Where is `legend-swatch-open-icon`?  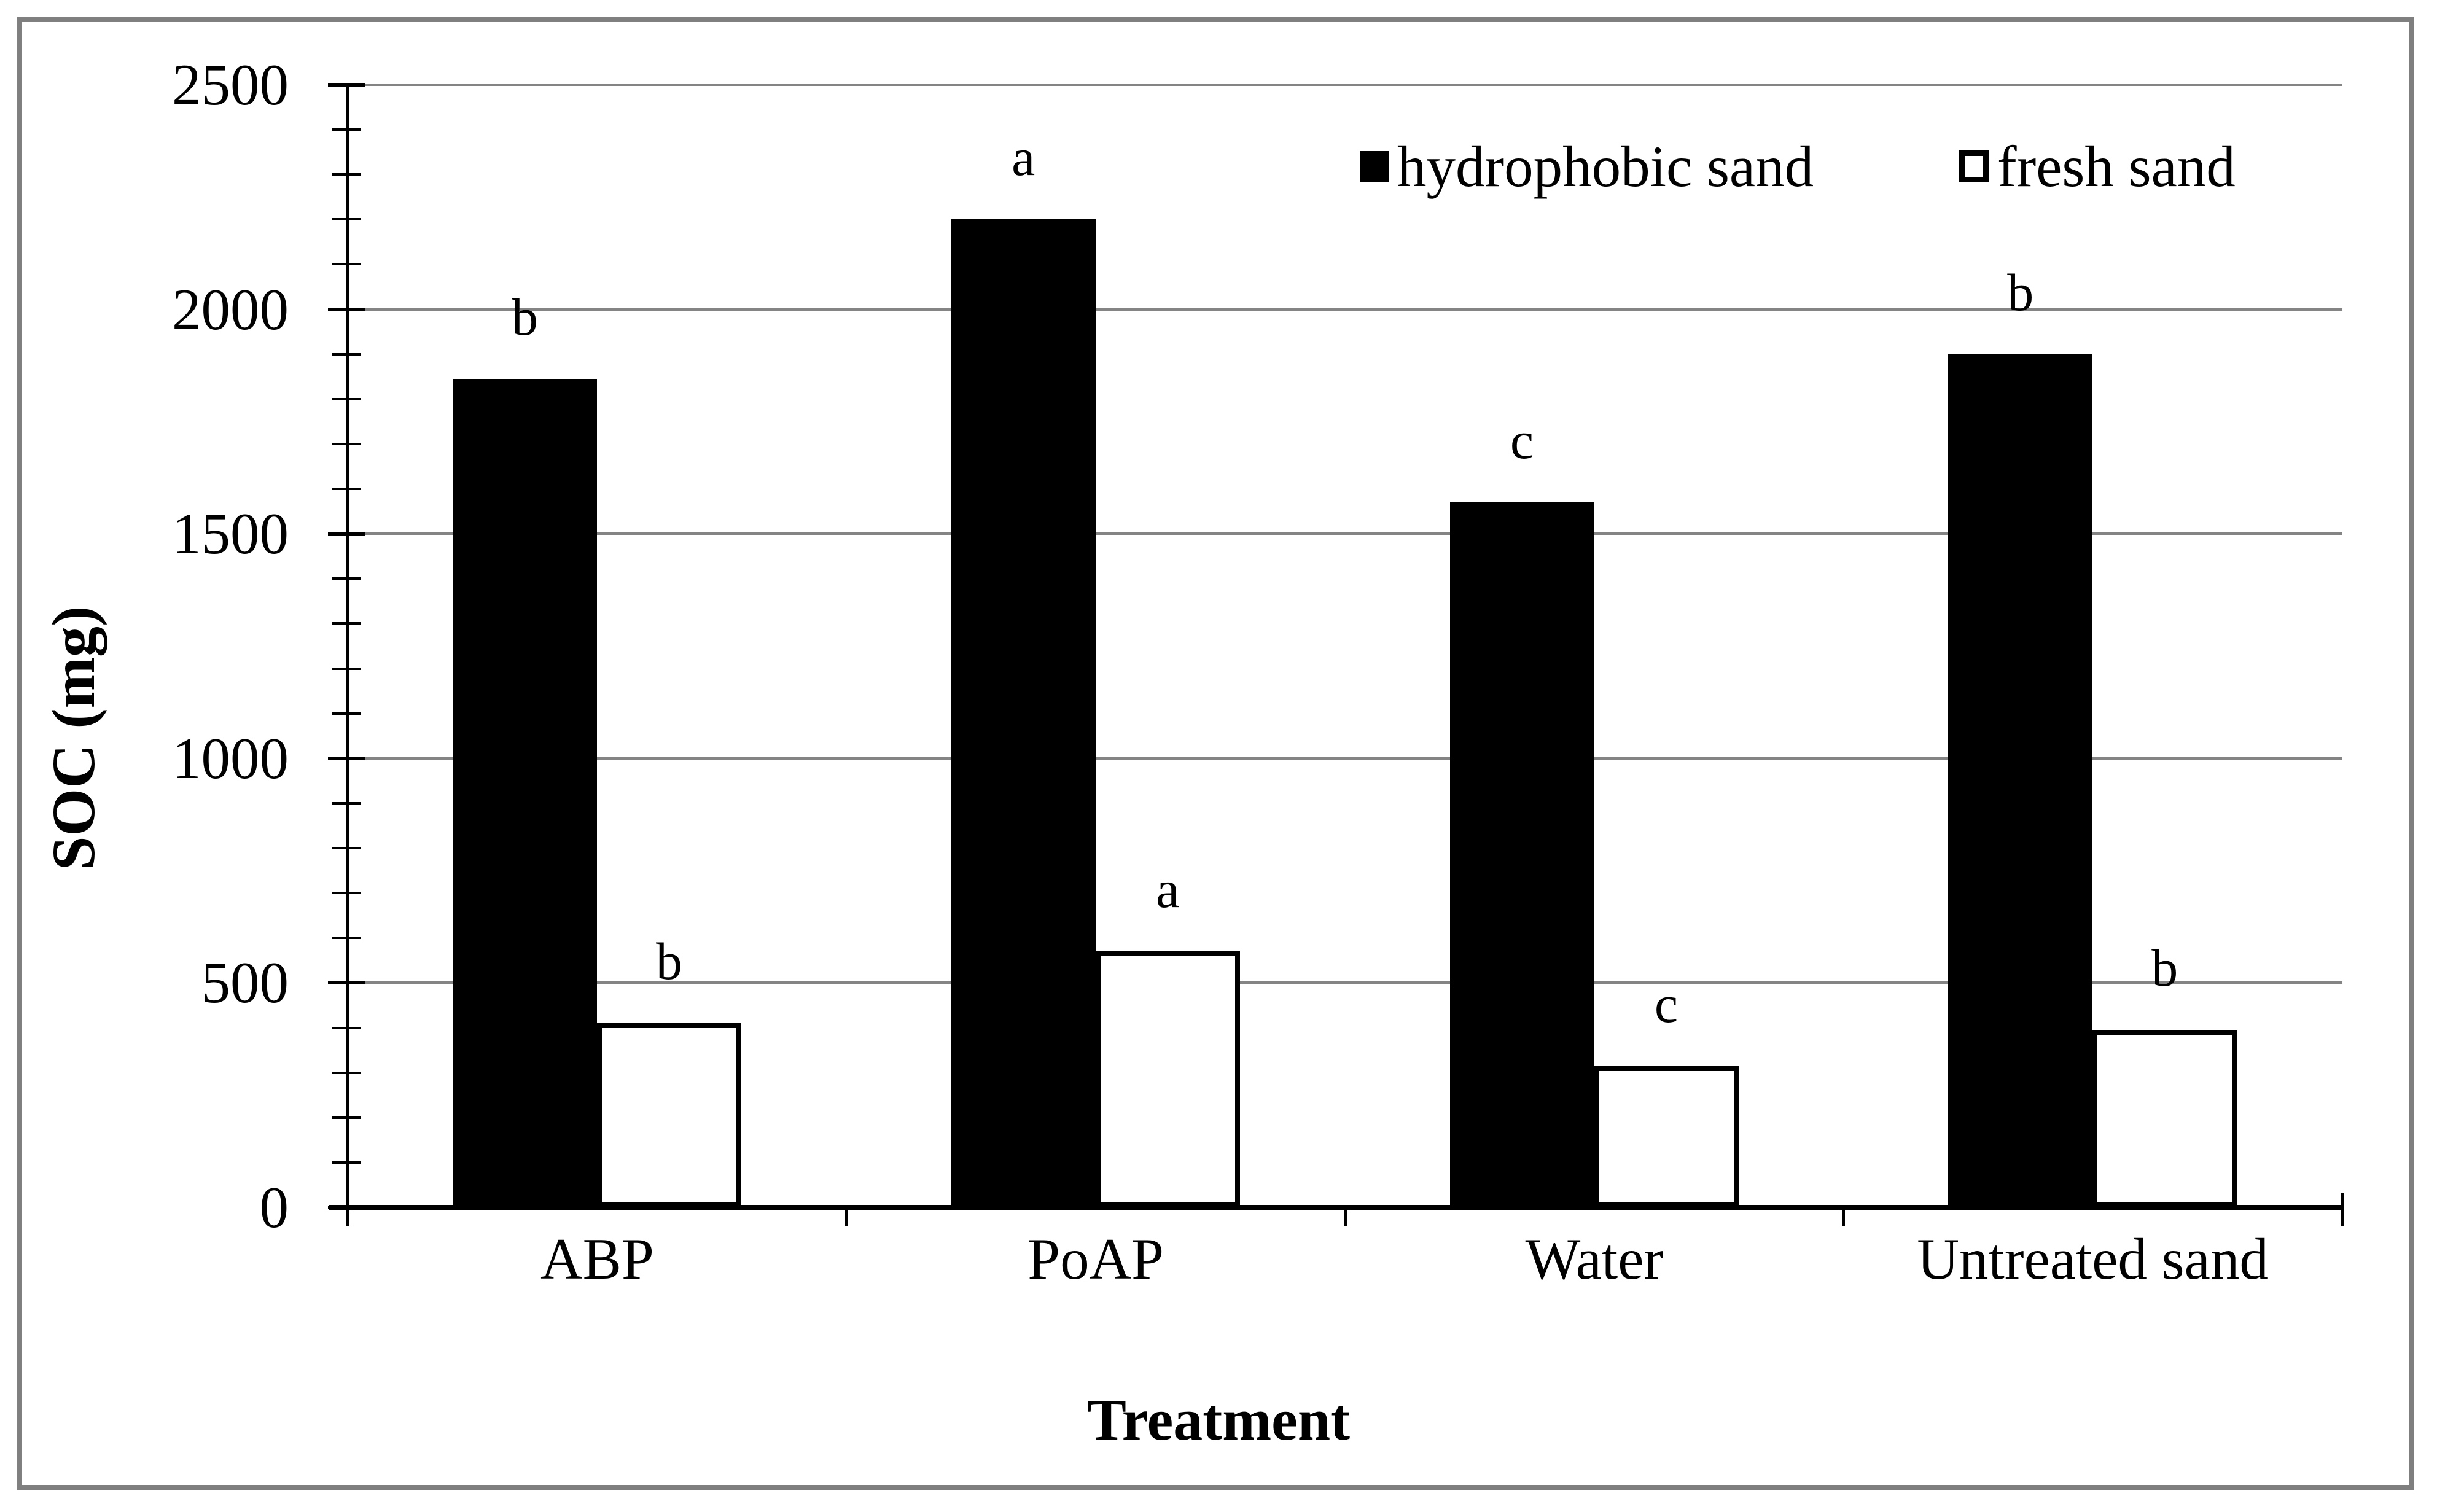 legend-swatch-open-icon is located at coordinates (1974, 166).